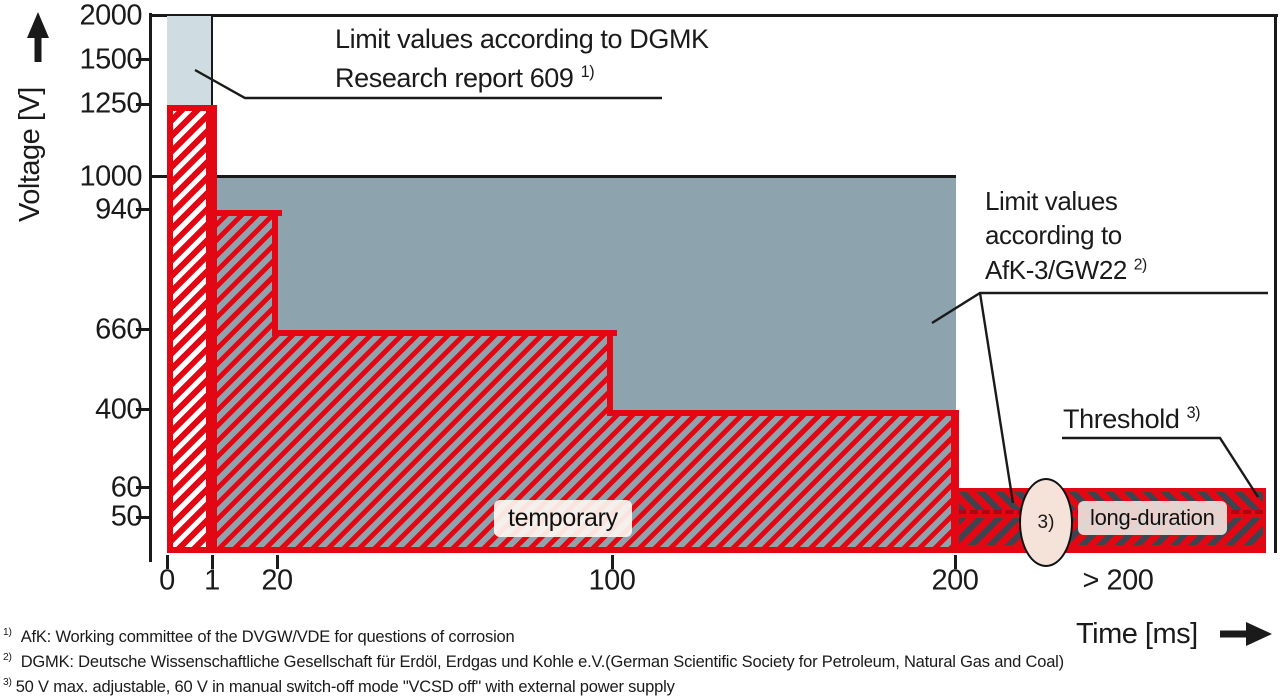  I want to click on gridline-2000v, so click(714, 15).